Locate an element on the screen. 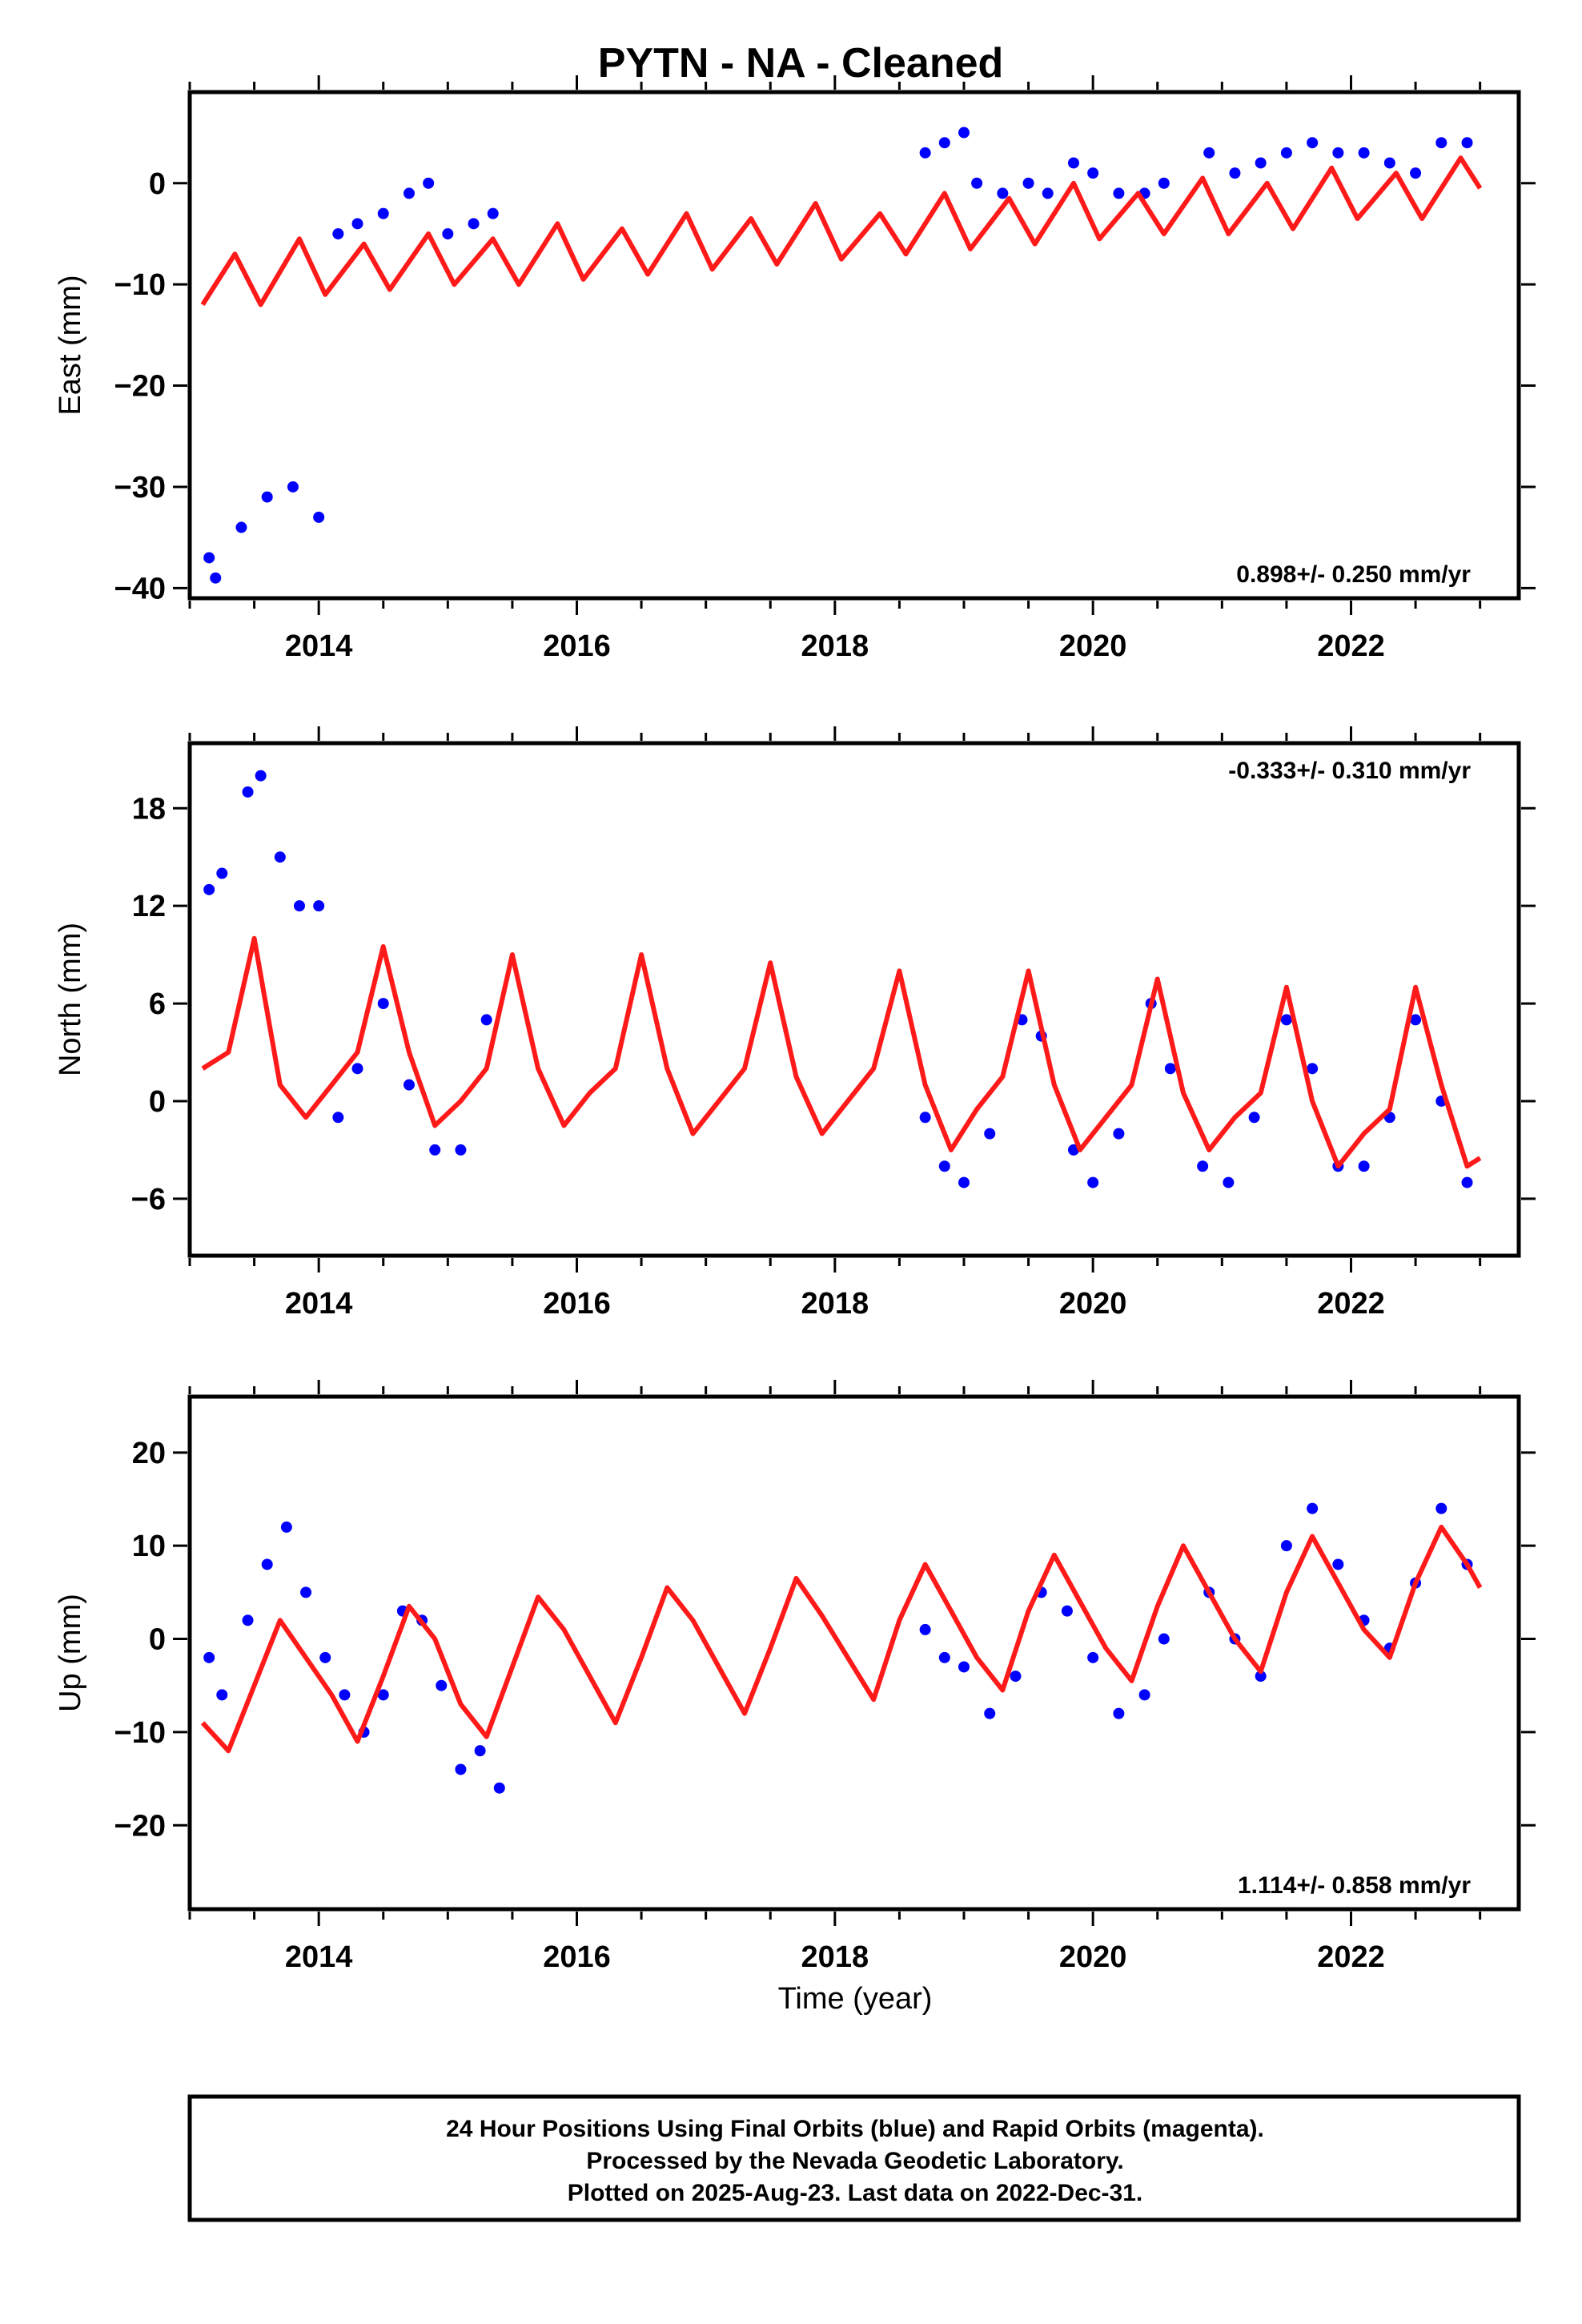  east-model-line is located at coordinates (842, 232).